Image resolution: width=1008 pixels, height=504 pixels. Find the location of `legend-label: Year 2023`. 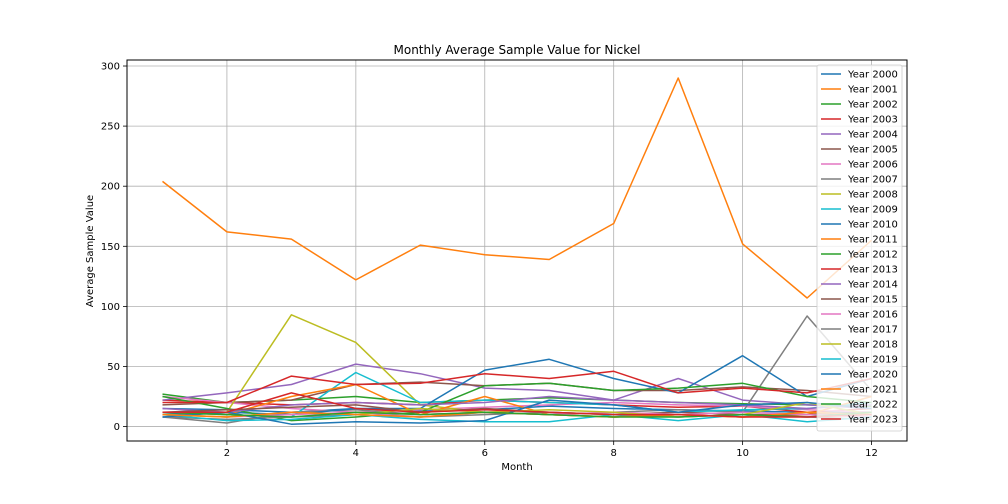

legend-label: Year 2023 is located at coordinates (872, 420).